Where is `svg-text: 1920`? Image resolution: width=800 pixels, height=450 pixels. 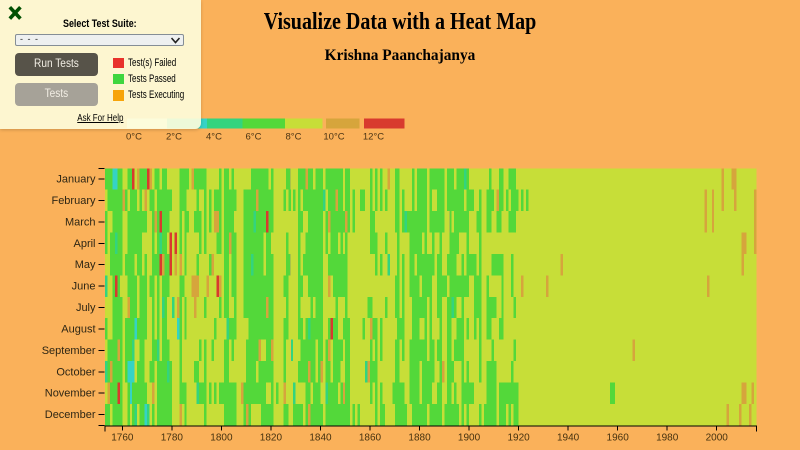
svg-text: 1920 is located at coordinates (518, 438).